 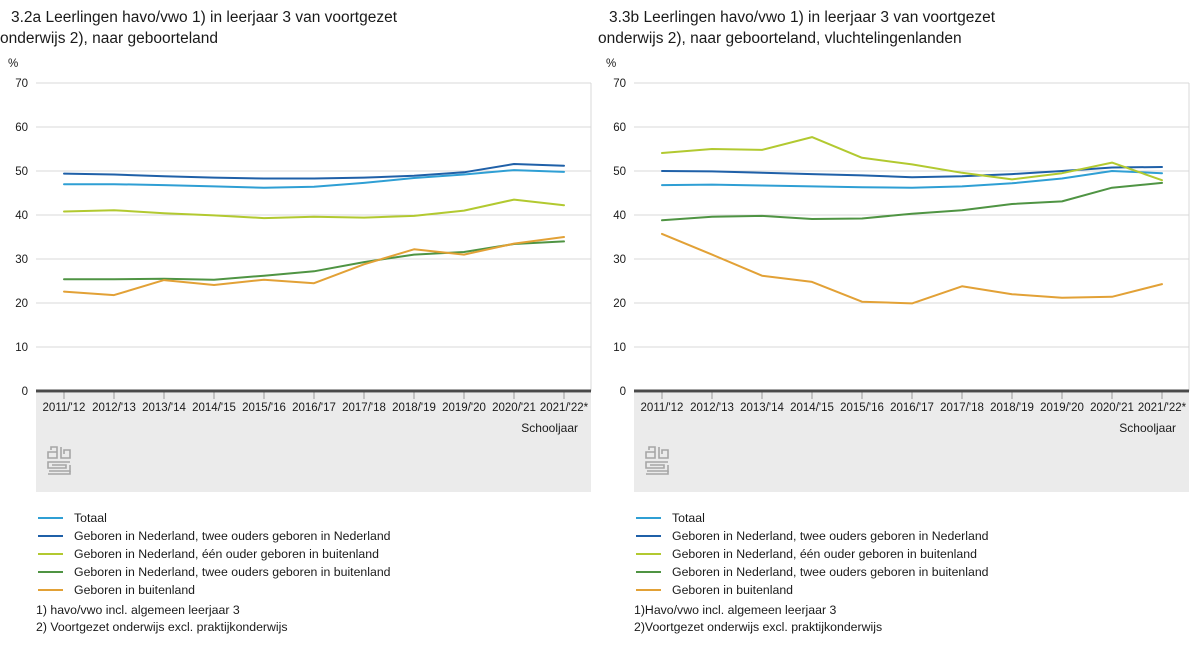 What do you see at coordinates (762, 408) in the screenshot?
I see `x-tick-label: 2013/'14` at bounding box center [762, 408].